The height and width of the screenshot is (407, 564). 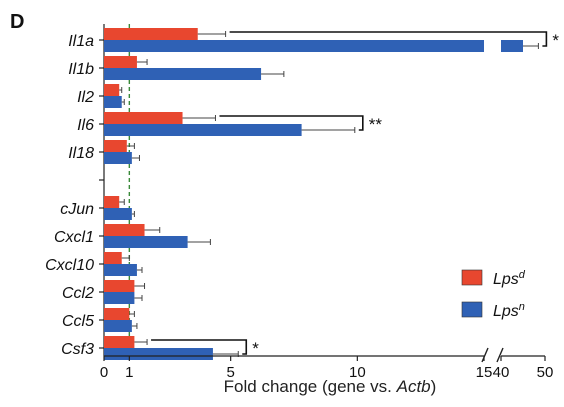 I want to click on category-label: Ccl5, so click(x=78, y=321).